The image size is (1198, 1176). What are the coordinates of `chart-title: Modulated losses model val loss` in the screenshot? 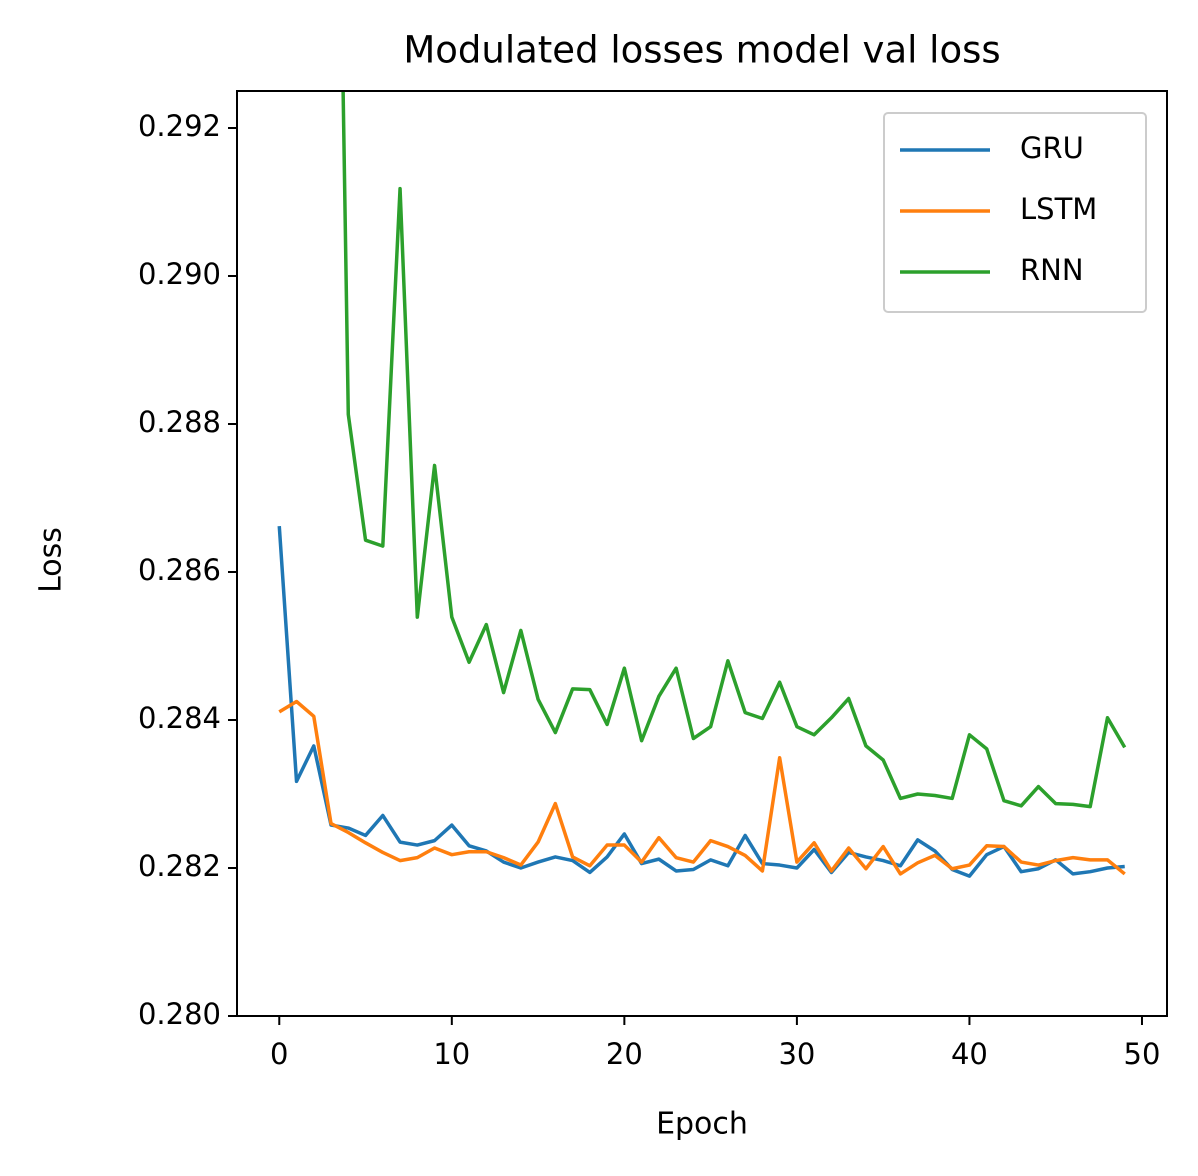 It's located at (701, 50).